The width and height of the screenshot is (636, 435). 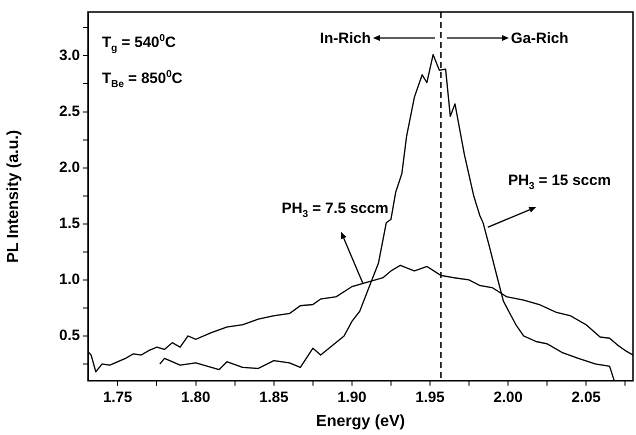 I want to click on annotation: T$_{Be}$ = 850$^{0}$C, so click(x=142, y=79).